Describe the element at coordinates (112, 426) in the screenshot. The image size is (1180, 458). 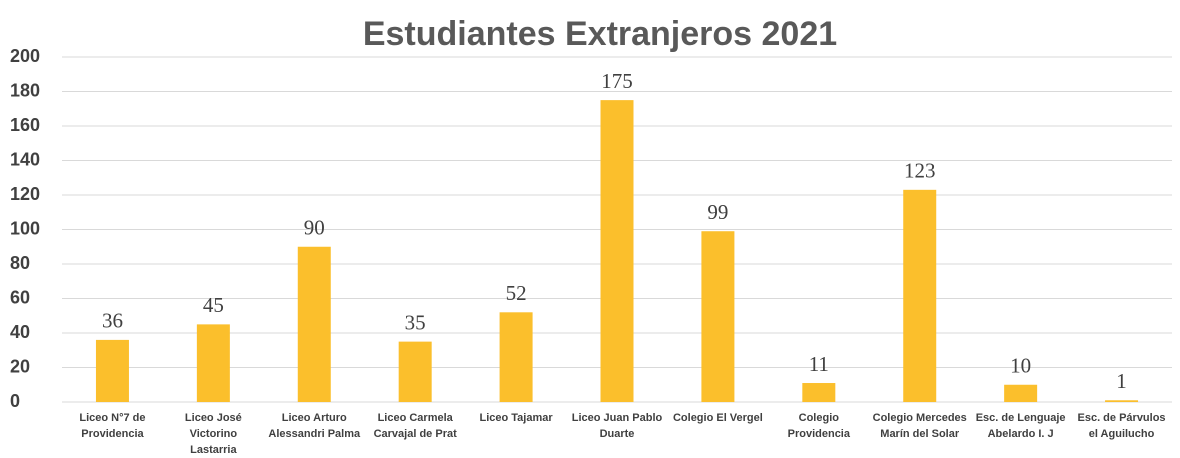
I see `x-tick-label: Liceo N°7 de Providencia` at that location.